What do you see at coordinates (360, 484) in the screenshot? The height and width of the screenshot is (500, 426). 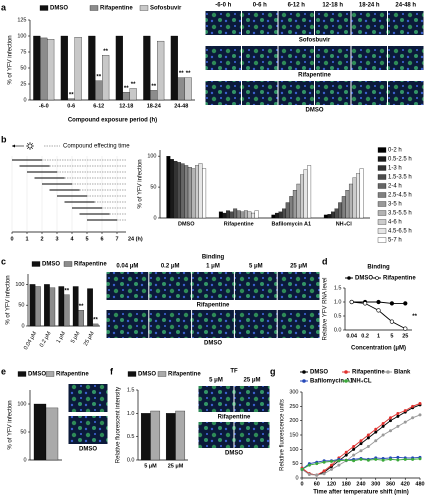 I see `x-tick-label: 240` at bounding box center [360, 484].